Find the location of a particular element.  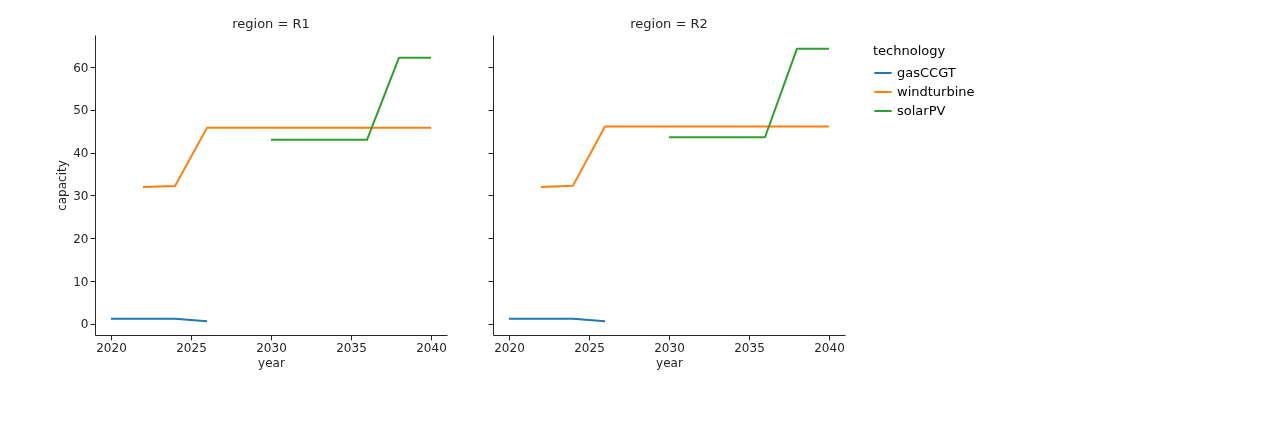

y-tick-label: 30 is located at coordinates (81, 195).